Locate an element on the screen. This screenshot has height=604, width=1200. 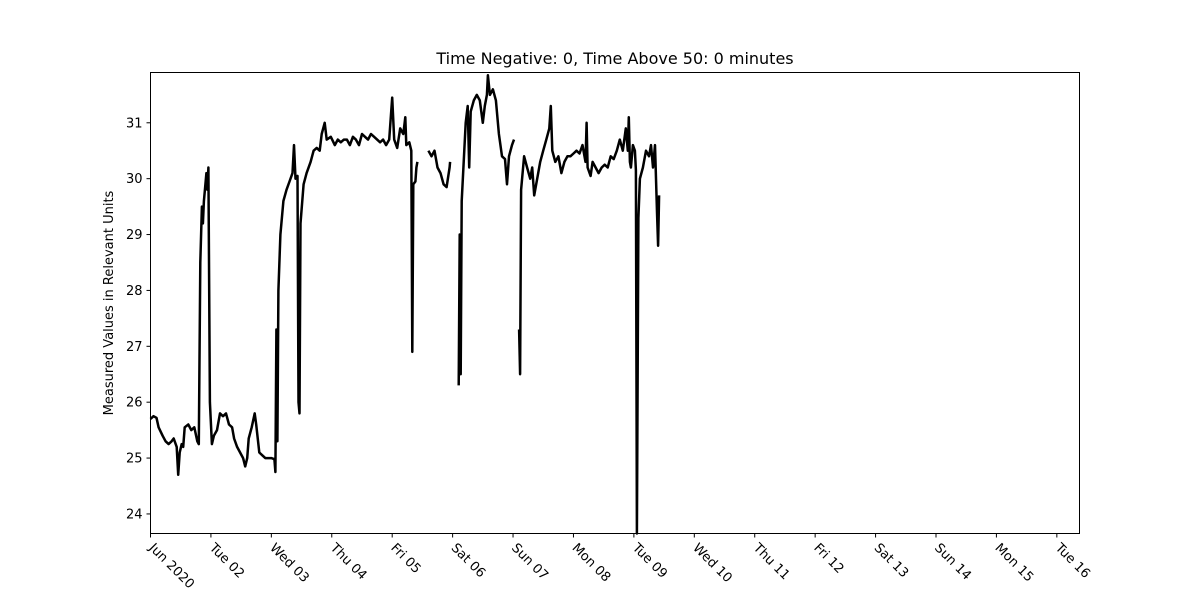
y-tick-label: 26 is located at coordinates (134, 403).